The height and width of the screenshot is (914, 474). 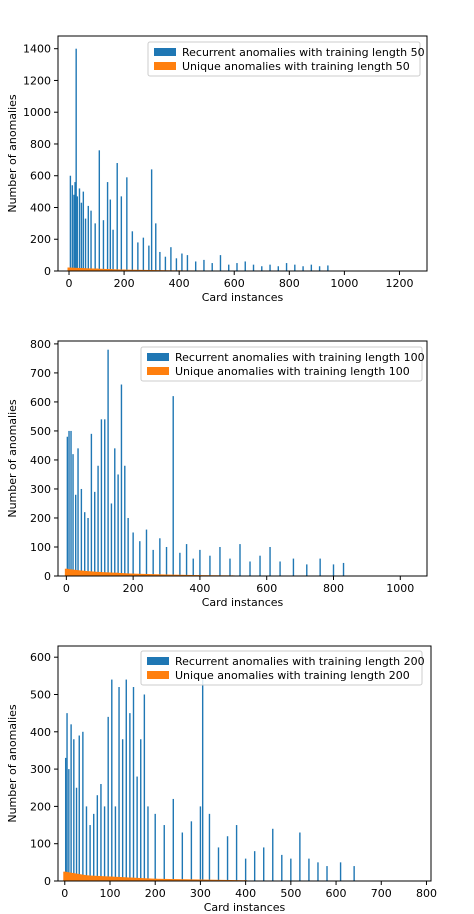 I want to click on x-tick-label: 700, so click(x=381, y=893).